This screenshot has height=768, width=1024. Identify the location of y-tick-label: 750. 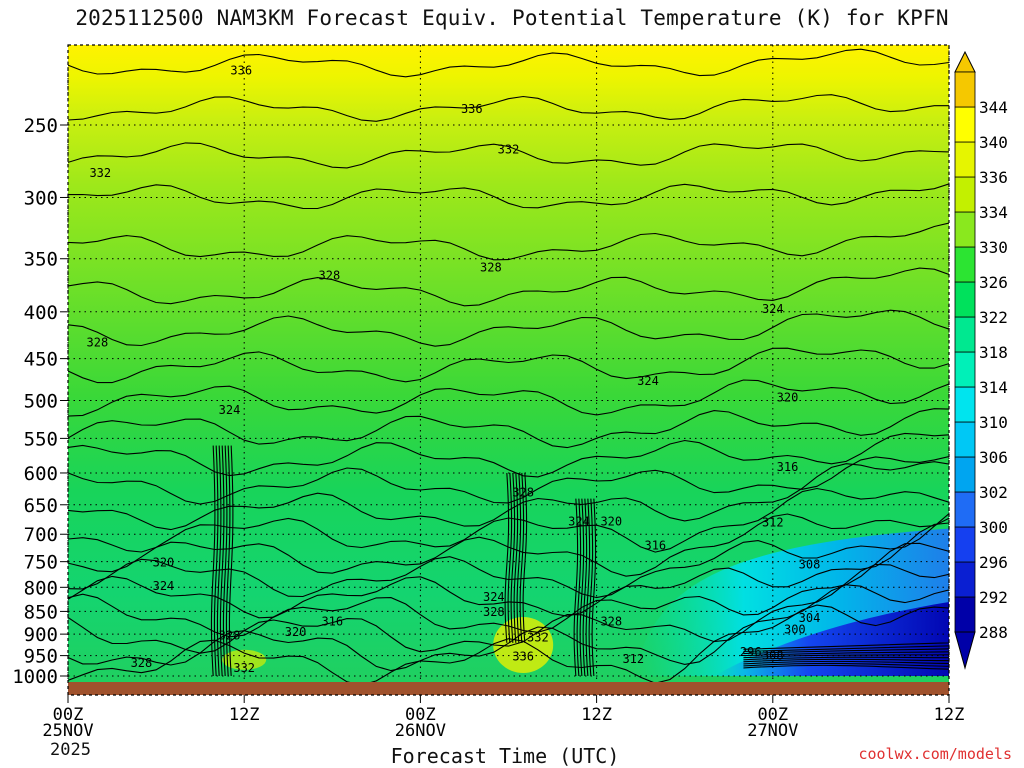
(41, 563).